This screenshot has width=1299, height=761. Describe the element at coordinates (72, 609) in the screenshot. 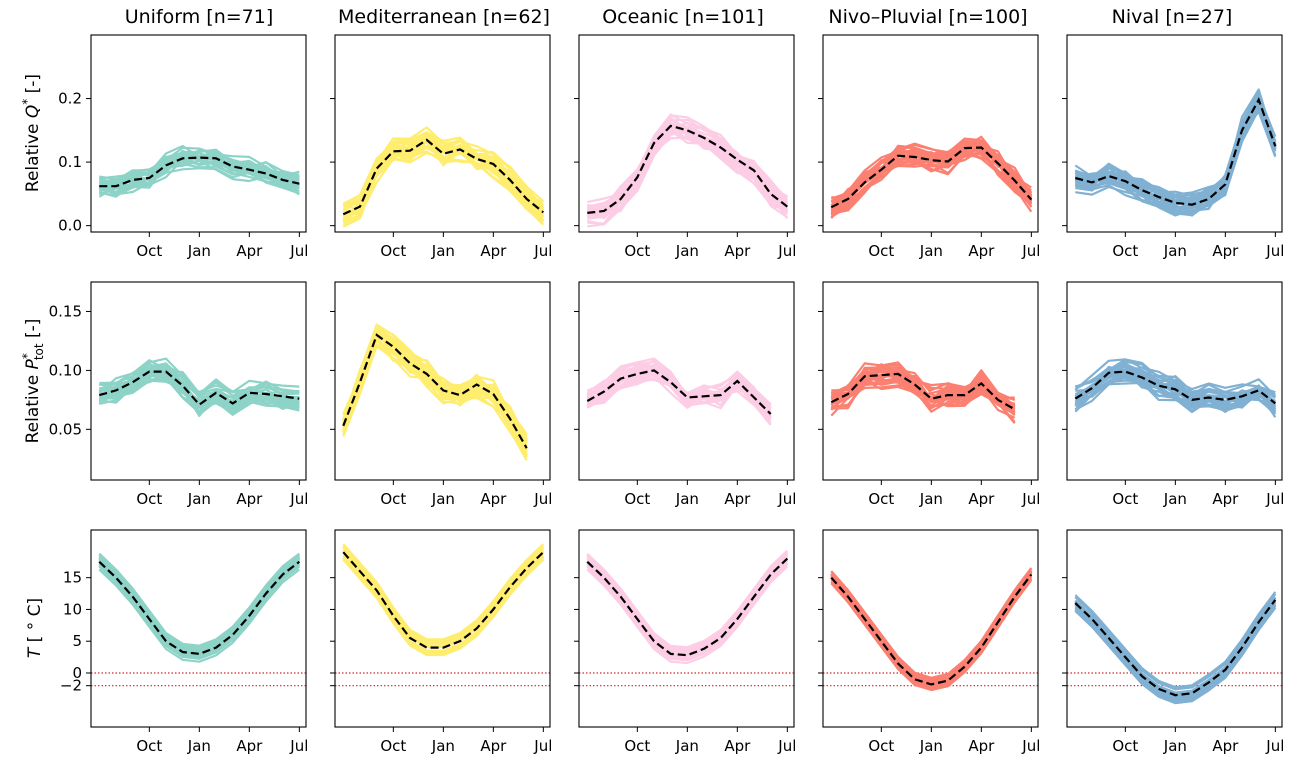

I see `y-tick-label: 10` at that location.